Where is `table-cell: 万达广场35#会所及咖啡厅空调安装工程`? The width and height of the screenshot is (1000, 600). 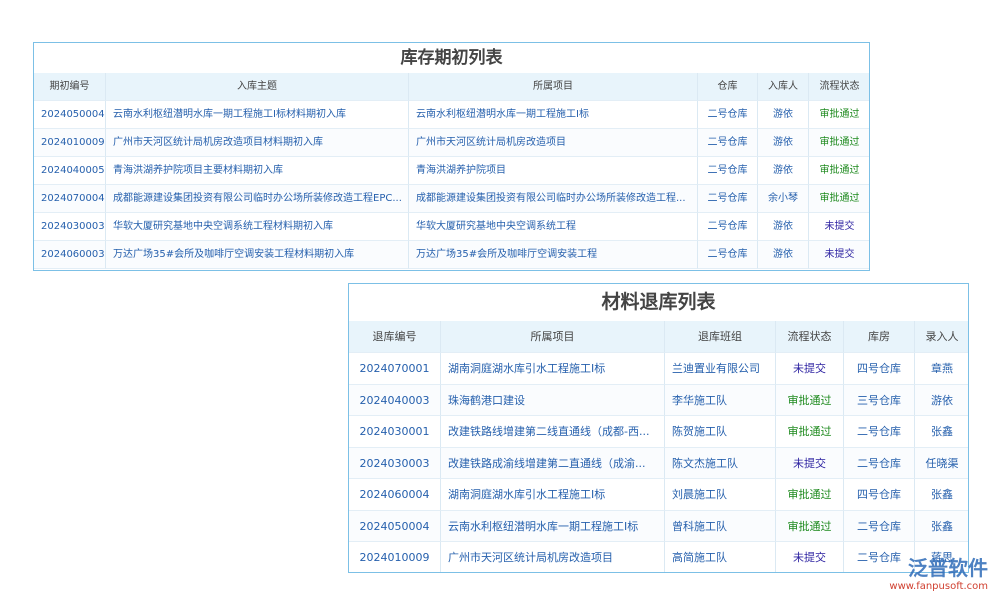
table-cell: 万达广场35#会所及咖啡厅空调安装工程 is located at coordinates (553, 255).